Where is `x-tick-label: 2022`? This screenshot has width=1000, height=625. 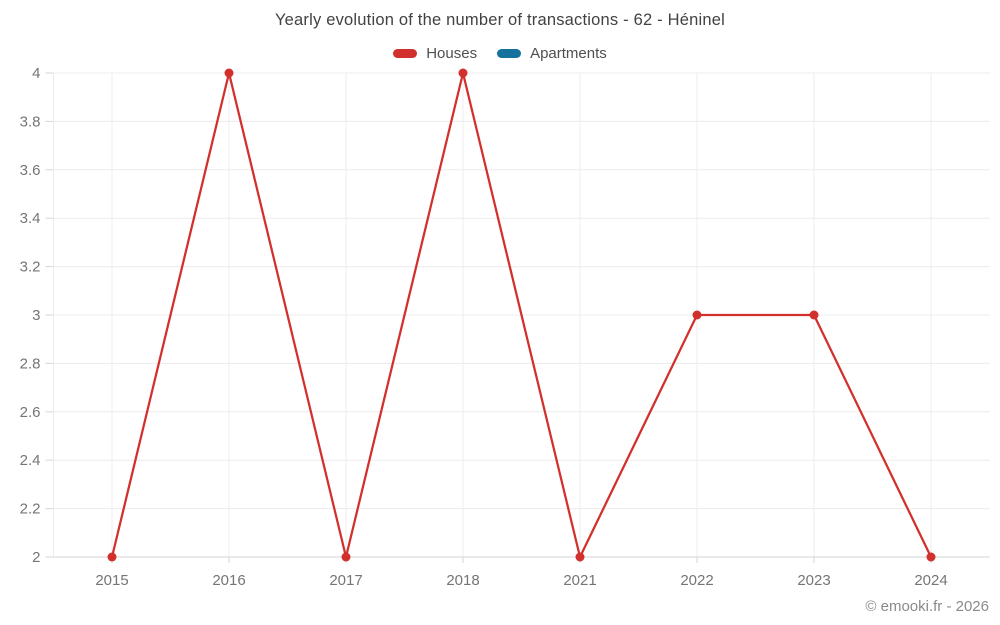 x-tick-label: 2022 is located at coordinates (696, 580).